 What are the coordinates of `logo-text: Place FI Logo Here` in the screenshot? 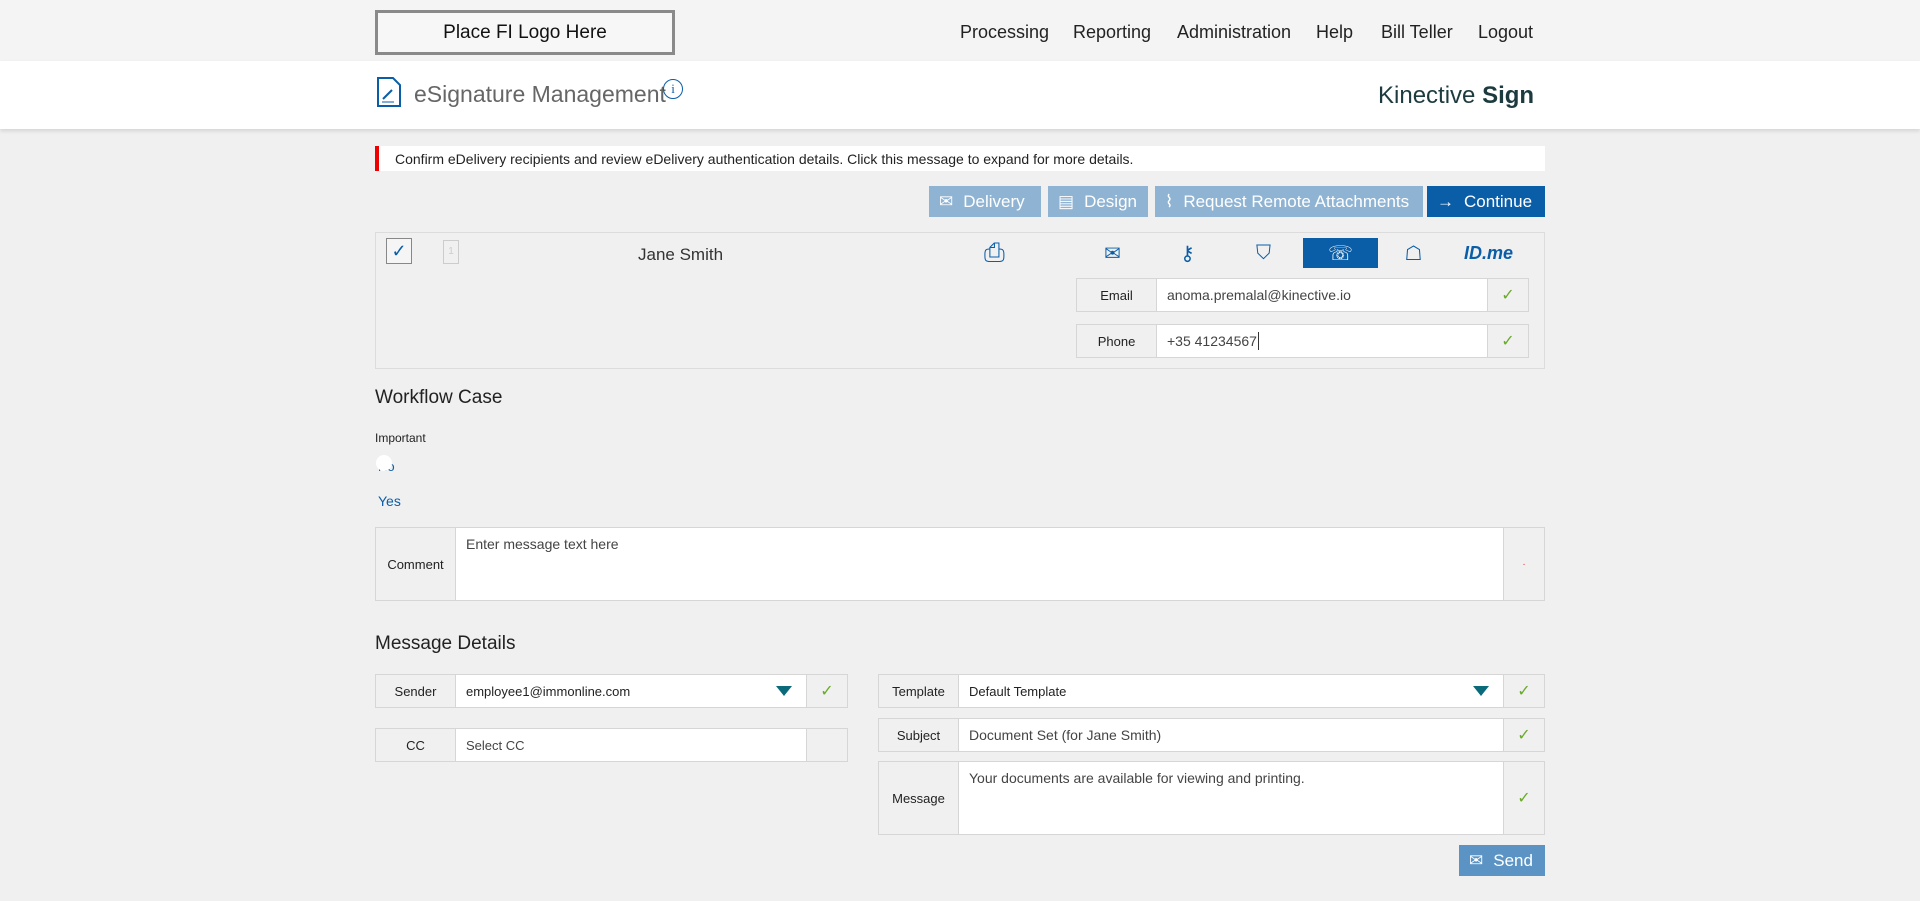 It's located at (525, 32).